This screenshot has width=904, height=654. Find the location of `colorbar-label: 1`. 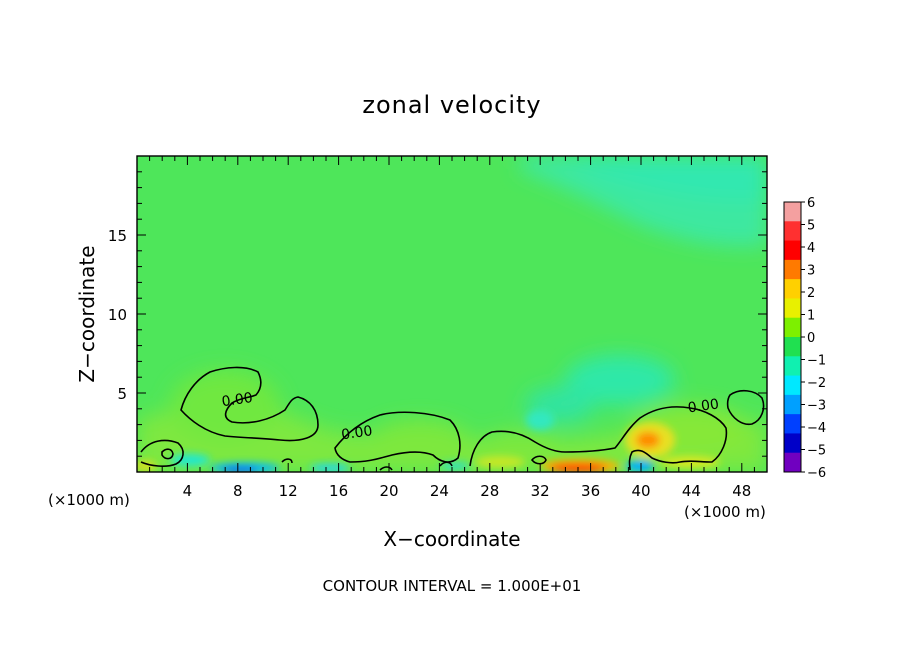

colorbar-label: 1 is located at coordinates (811, 316).